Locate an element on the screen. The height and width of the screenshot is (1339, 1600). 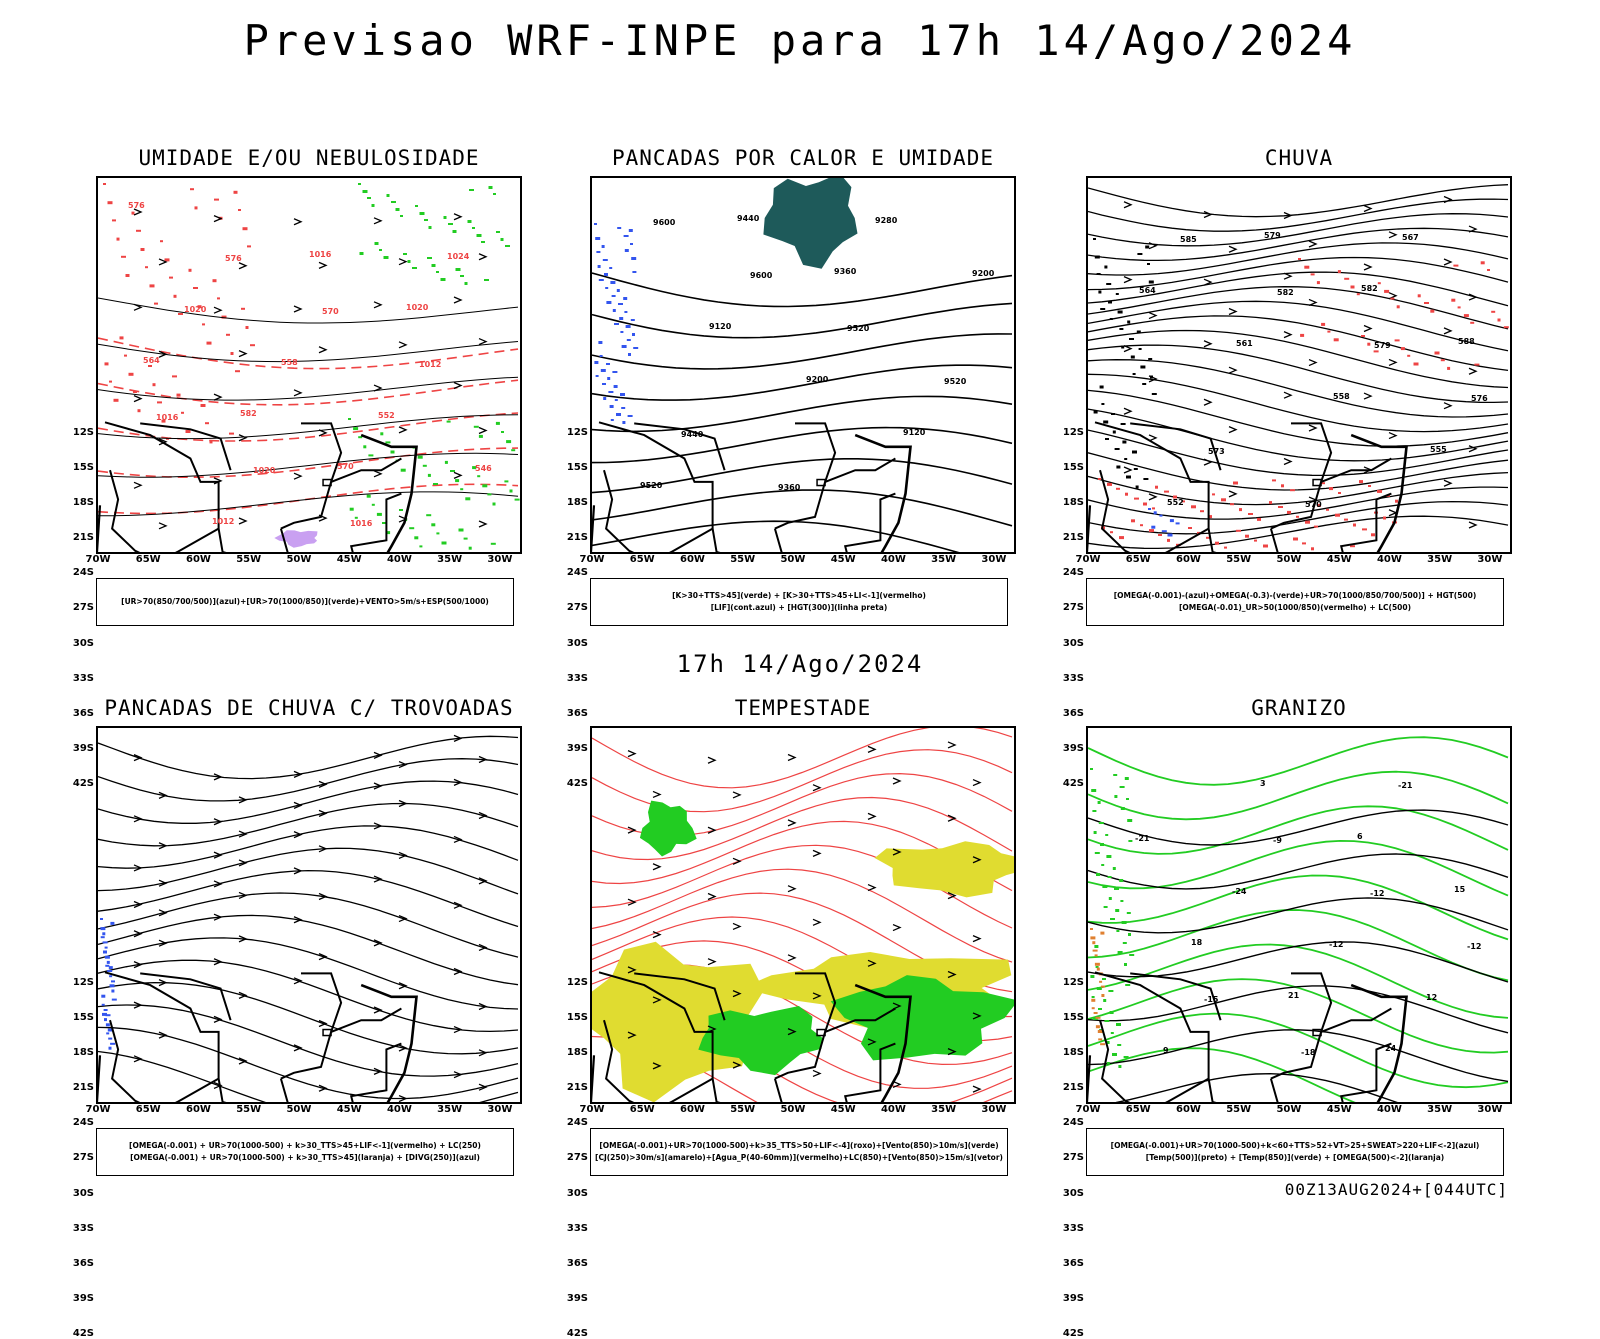
lon-tick-label: 40W is located at coordinates (399, 559).